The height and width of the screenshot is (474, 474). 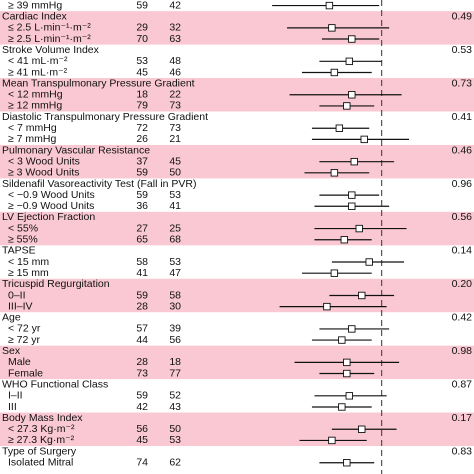 What do you see at coordinates (142, 139) in the screenshot?
I see `count-treatment: 26` at bounding box center [142, 139].